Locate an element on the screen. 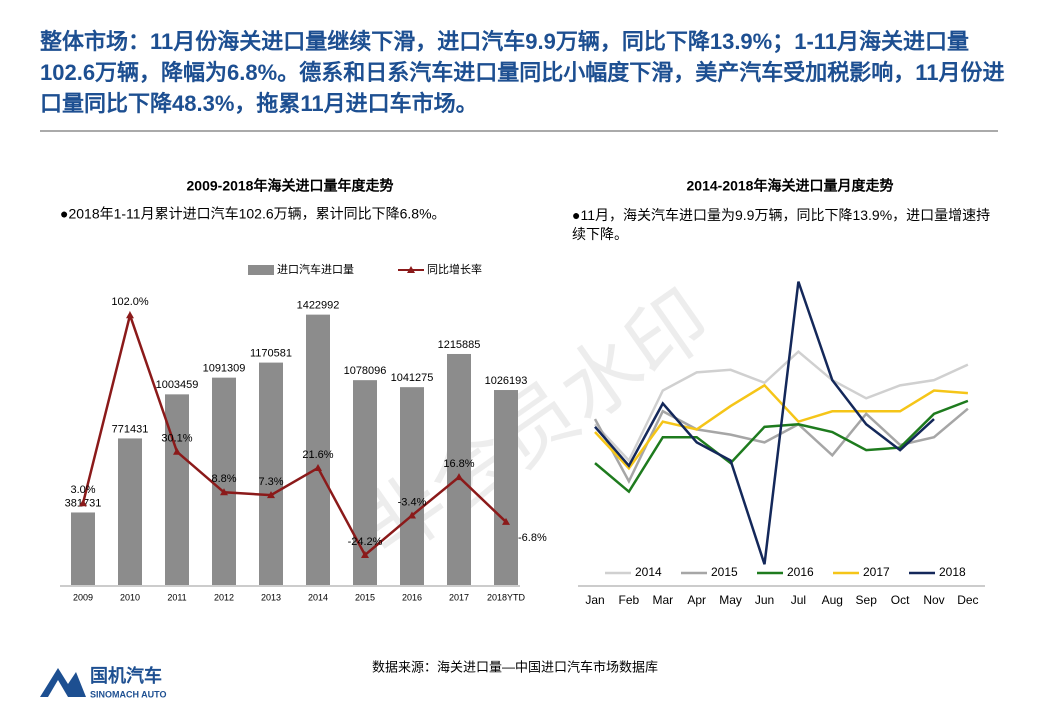  legend-label: 2018 is located at coordinates (952, 572).